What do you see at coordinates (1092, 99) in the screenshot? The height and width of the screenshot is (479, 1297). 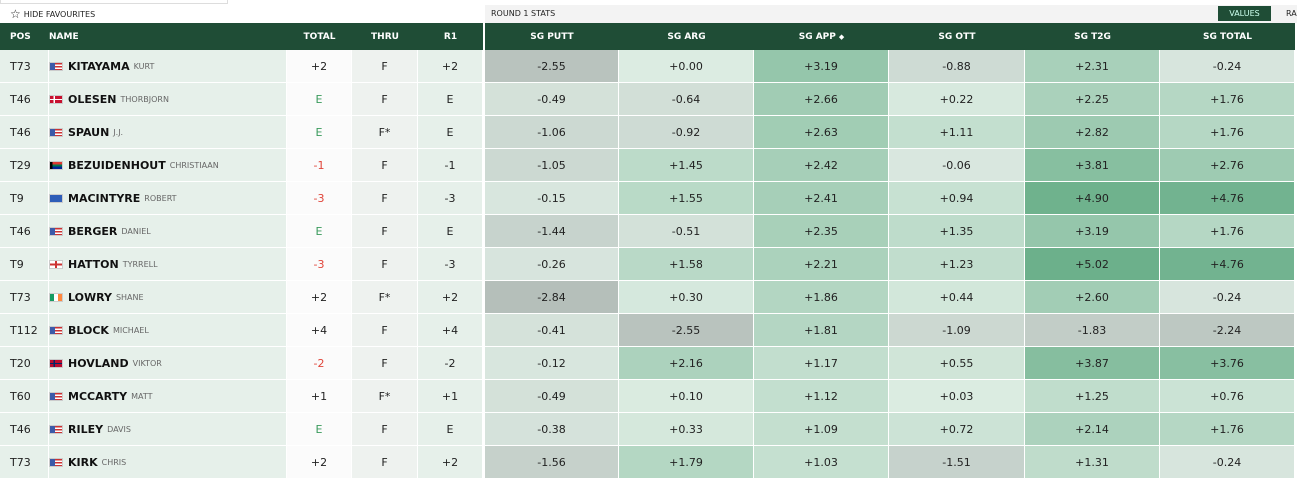 I see `sg-cell: +2.25` at bounding box center [1092, 99].